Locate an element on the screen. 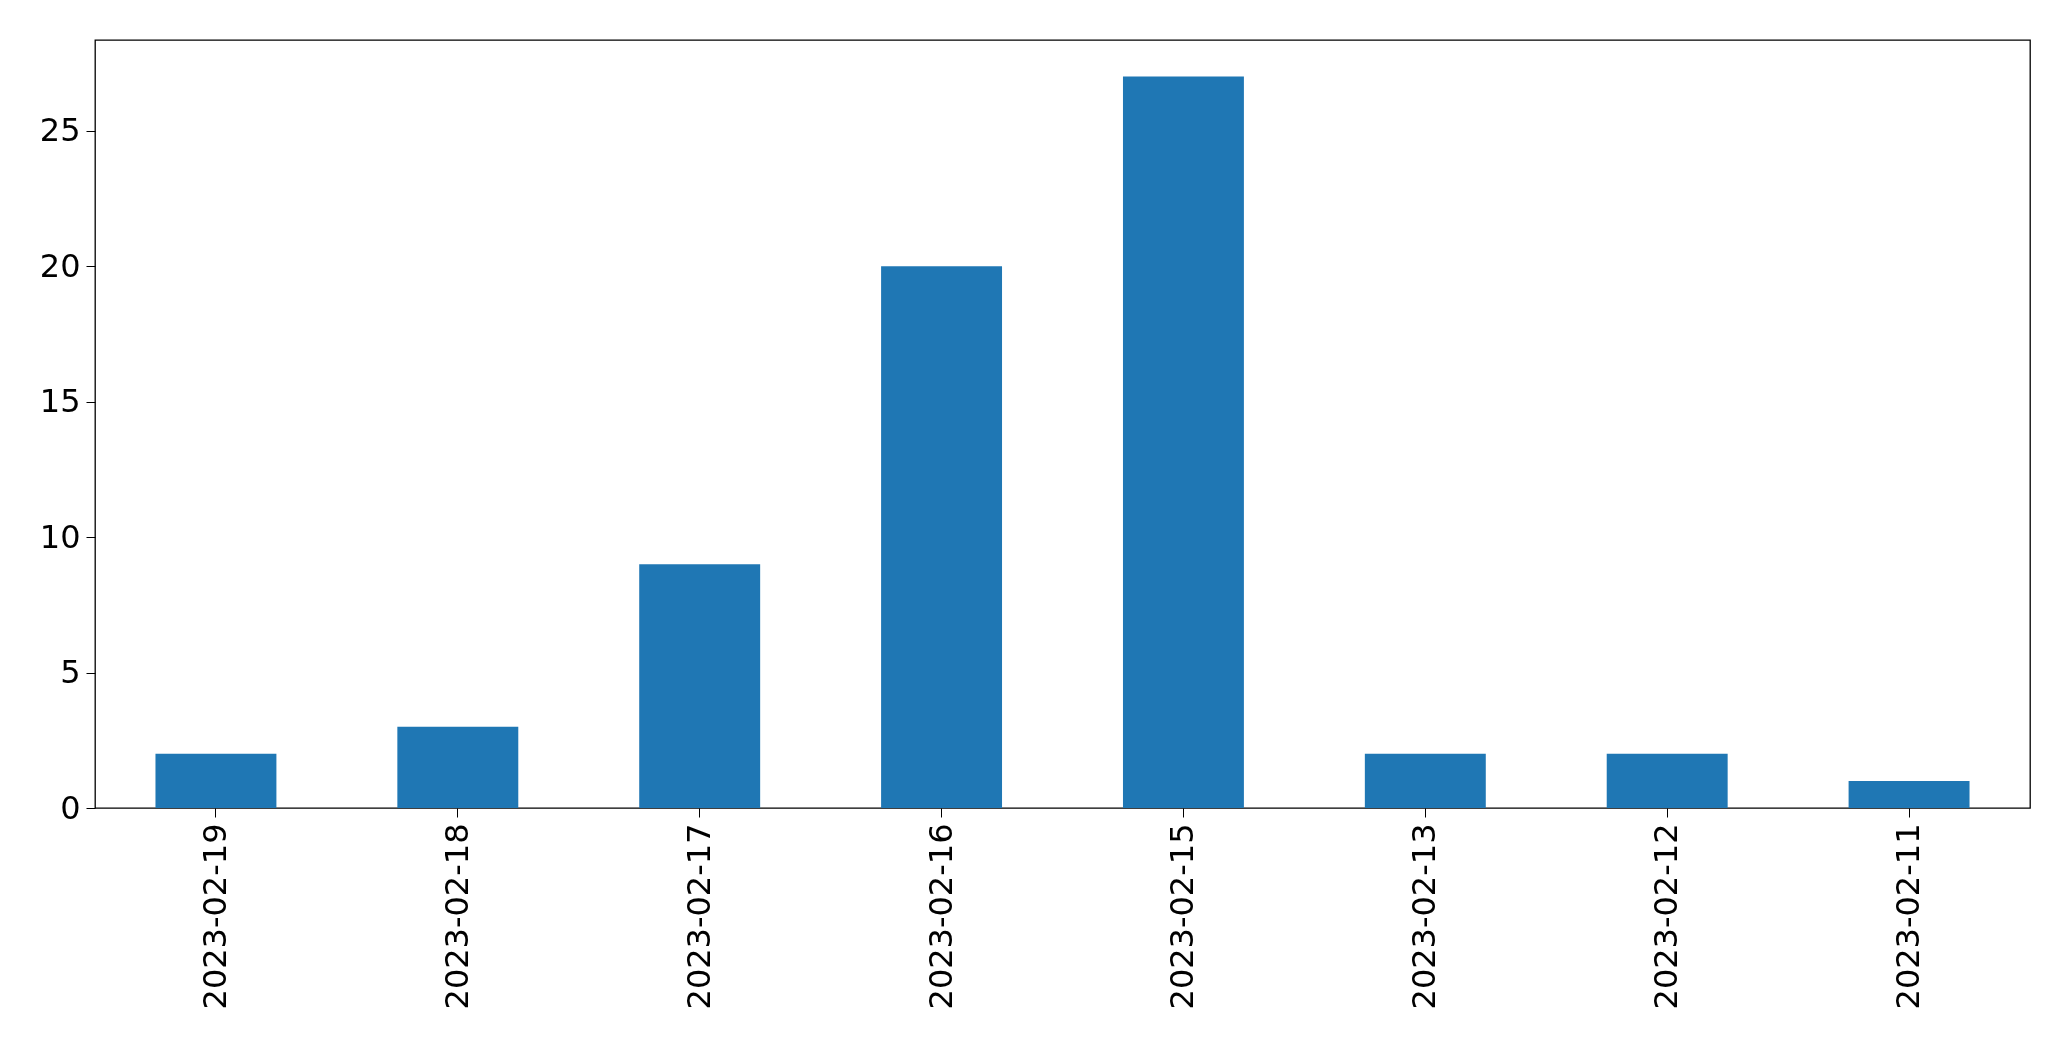  y-tick-label: 15 is located at coordinates (60, 401).